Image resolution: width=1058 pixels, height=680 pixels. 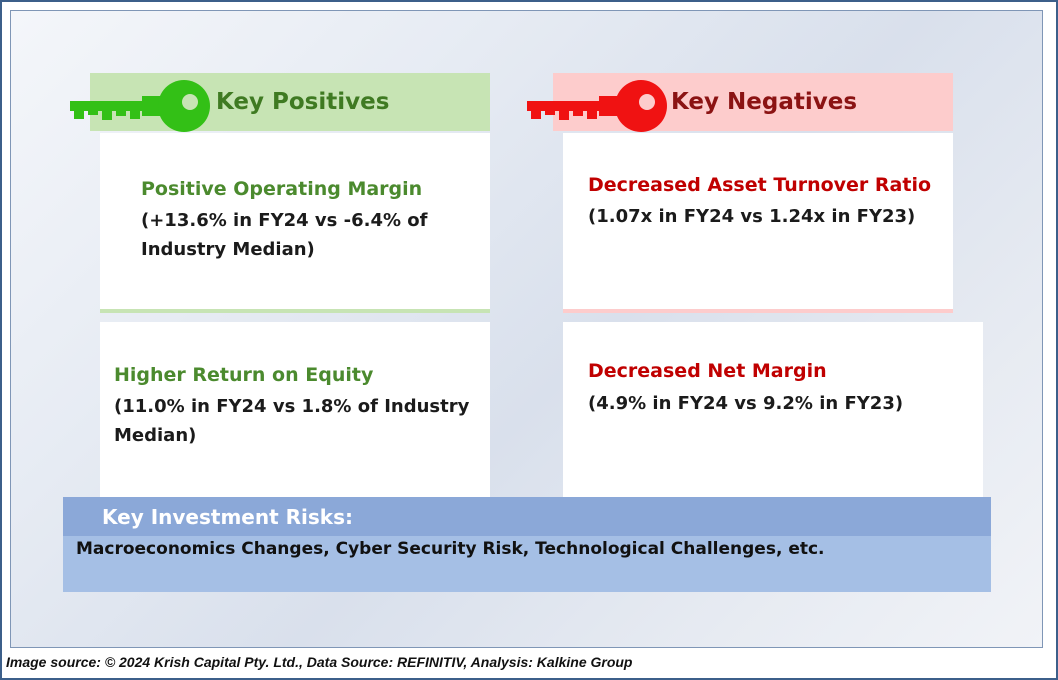 What do you see at coordinates (303, 102) in the screenshot?
I see `key-positives-title: Key Positives` at bounding box center [303, 102].